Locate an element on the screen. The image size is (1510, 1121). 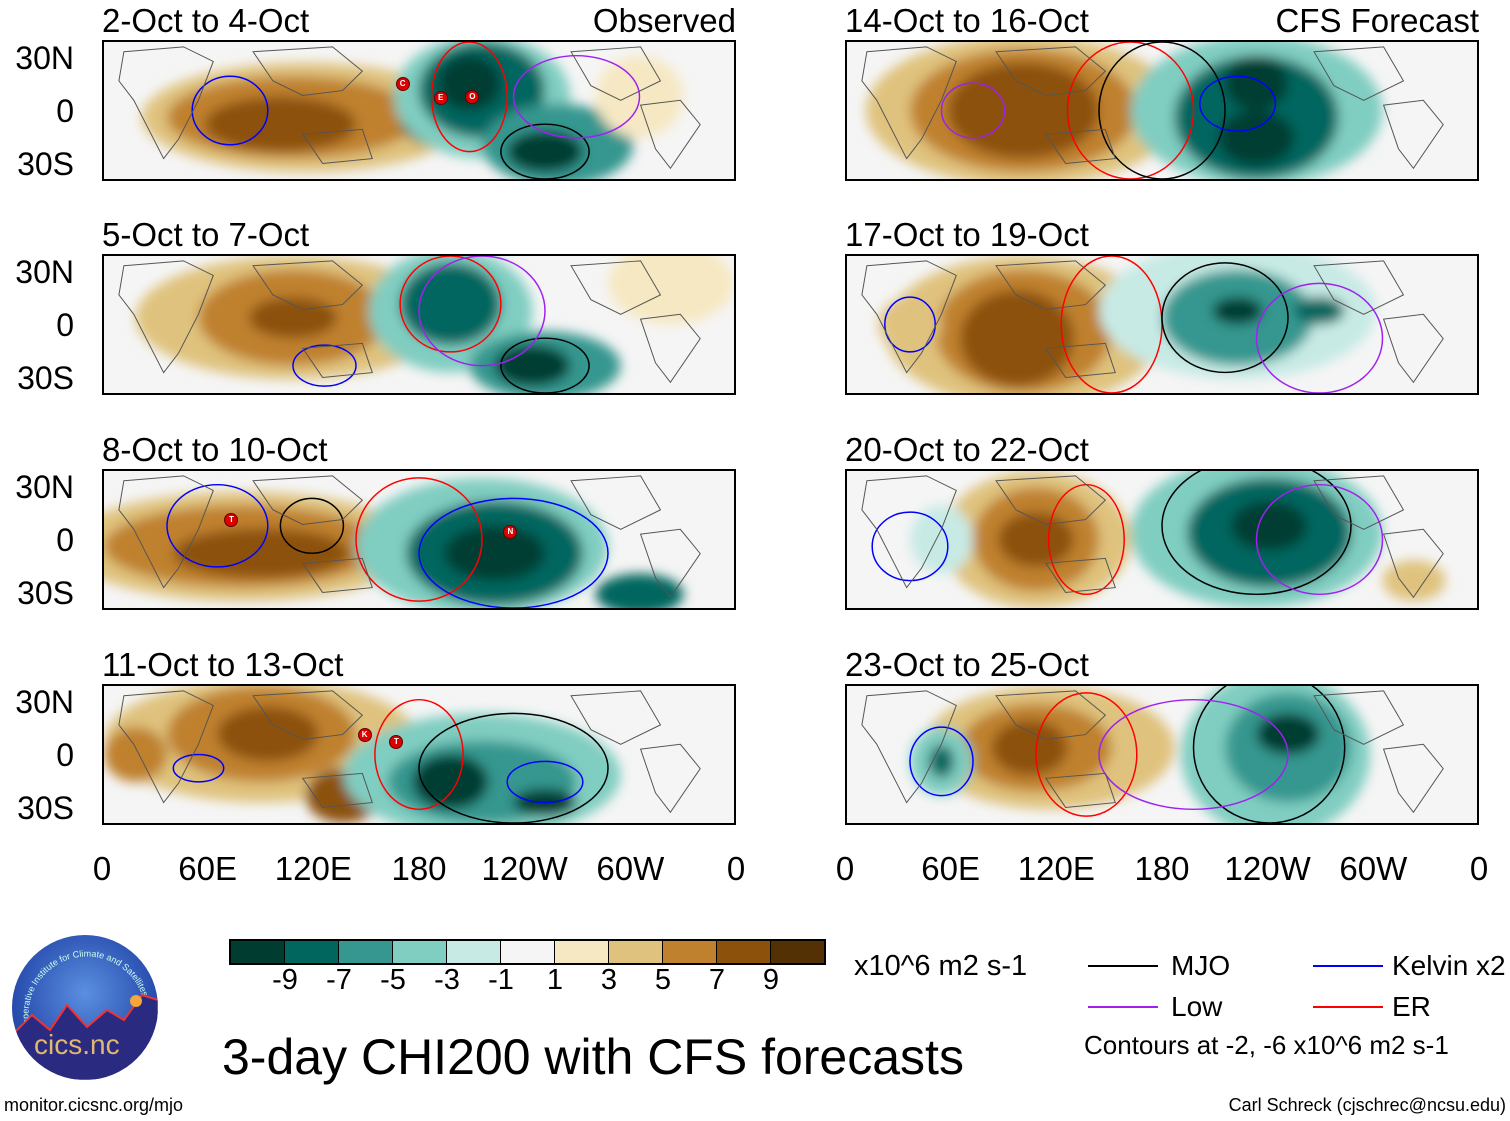
panel-title: 5-Oct to 7-Oct is located at coordinates (206, 234).